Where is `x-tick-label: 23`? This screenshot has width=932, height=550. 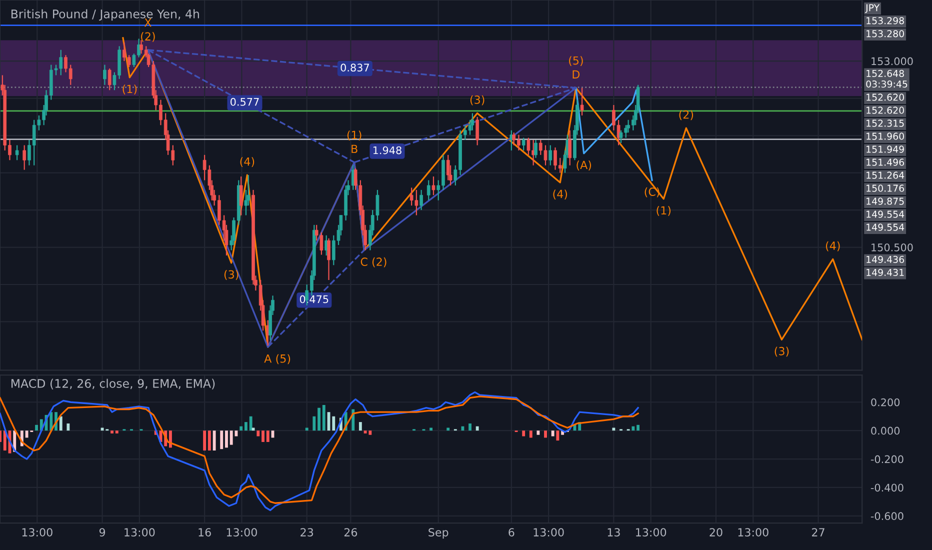 x-tick-label: 23 is located at coordinates (307, 532).